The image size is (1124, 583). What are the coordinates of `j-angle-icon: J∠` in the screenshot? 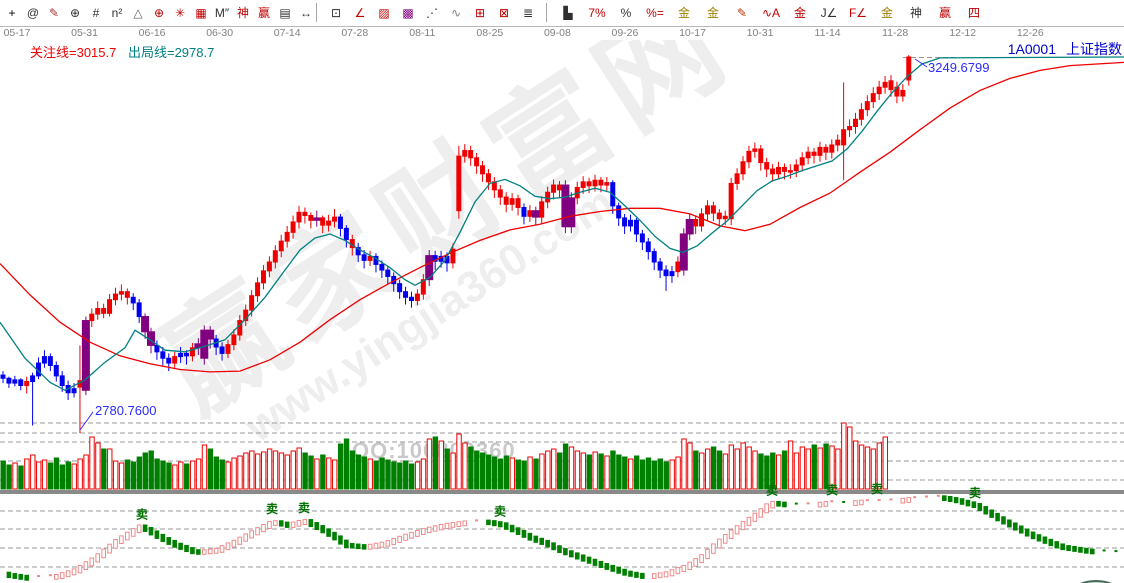 It's located at (829, 13).